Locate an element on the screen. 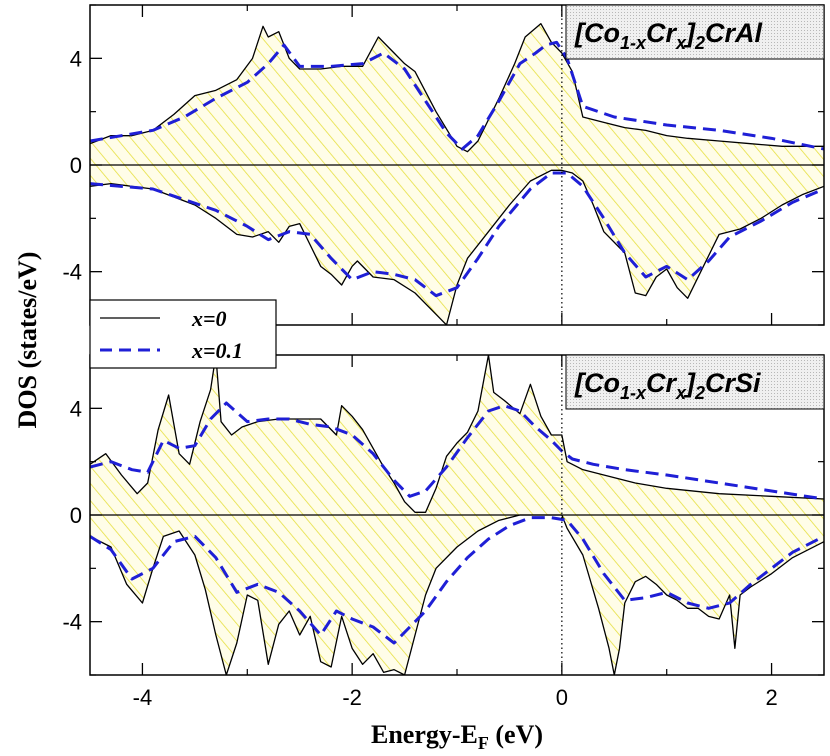  y-axis-title: DOS (states/eV) is located at coordinates (27, 340).